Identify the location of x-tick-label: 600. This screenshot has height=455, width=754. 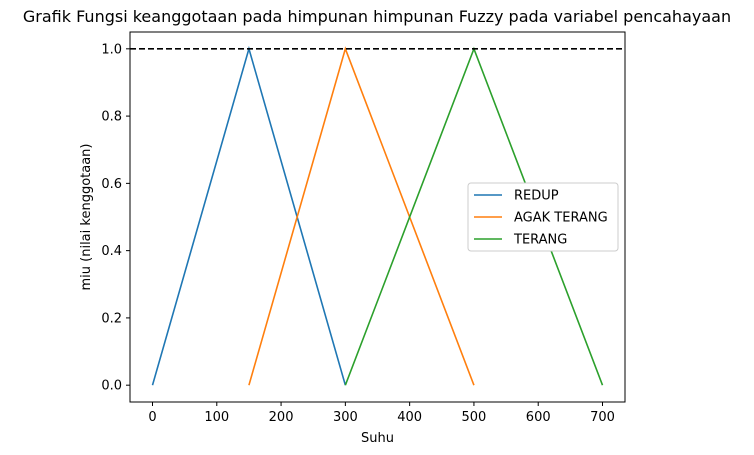
(538, 417).